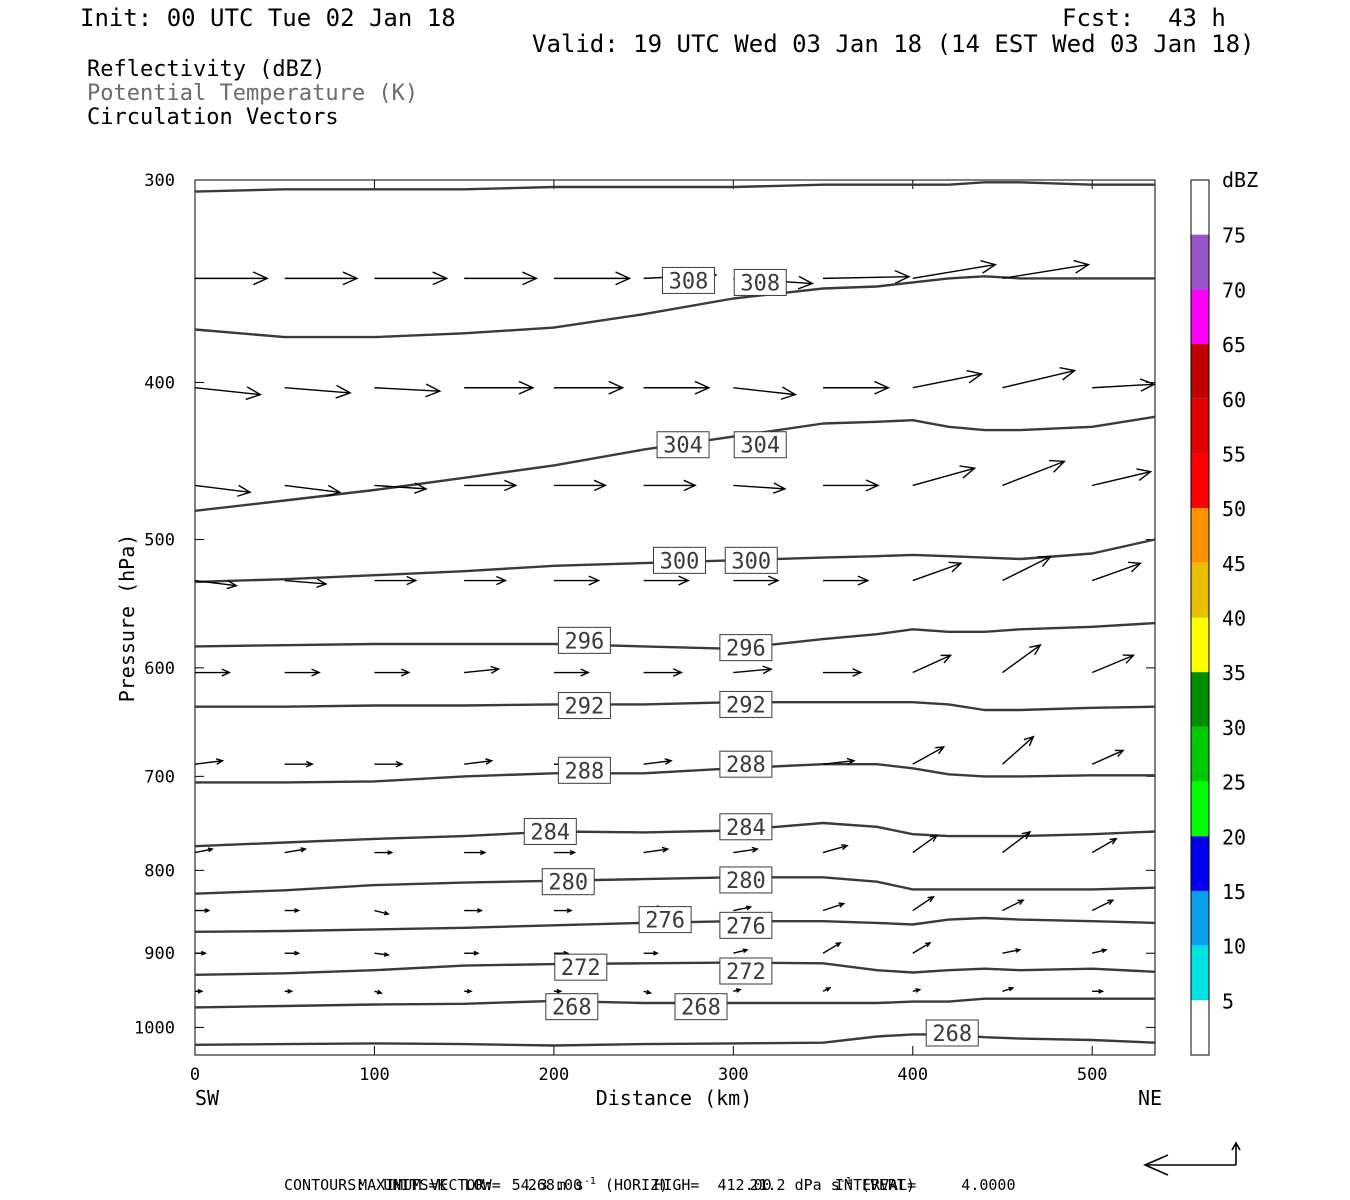  What do you see at coordinates (1234, 783) in the screenshot?
I see `colorbar-level-label: 25` at bounding box center [1234, 783].